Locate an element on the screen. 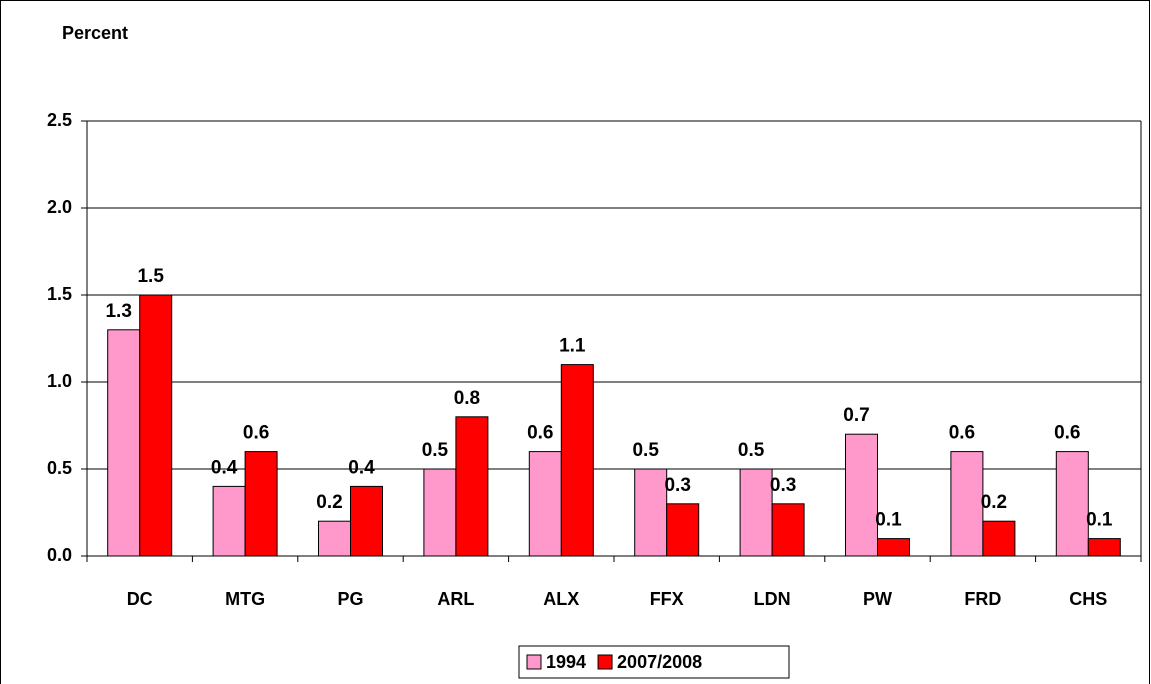 The width and height of the screenshot is (1151, 684). y-tick-label: 1.5 is located at coordinates (59, 294).